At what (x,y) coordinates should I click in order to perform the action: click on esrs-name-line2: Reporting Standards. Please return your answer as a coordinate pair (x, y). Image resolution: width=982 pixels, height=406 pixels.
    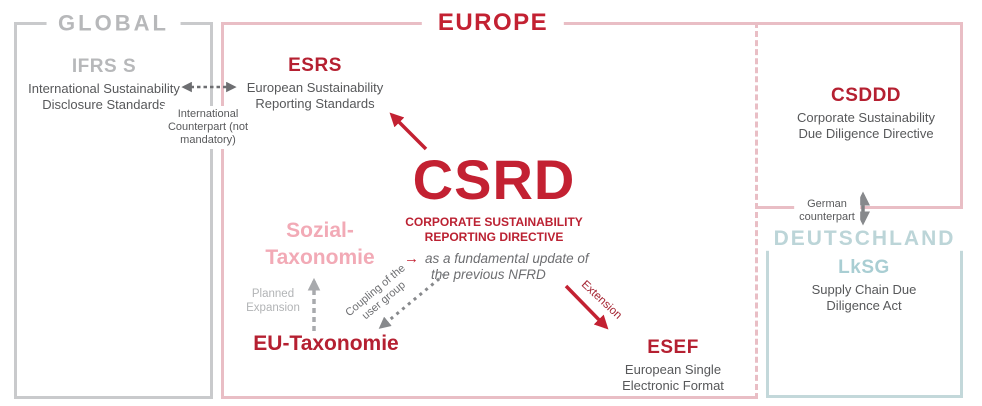
    Looking at the image, I should click on (315, 103).